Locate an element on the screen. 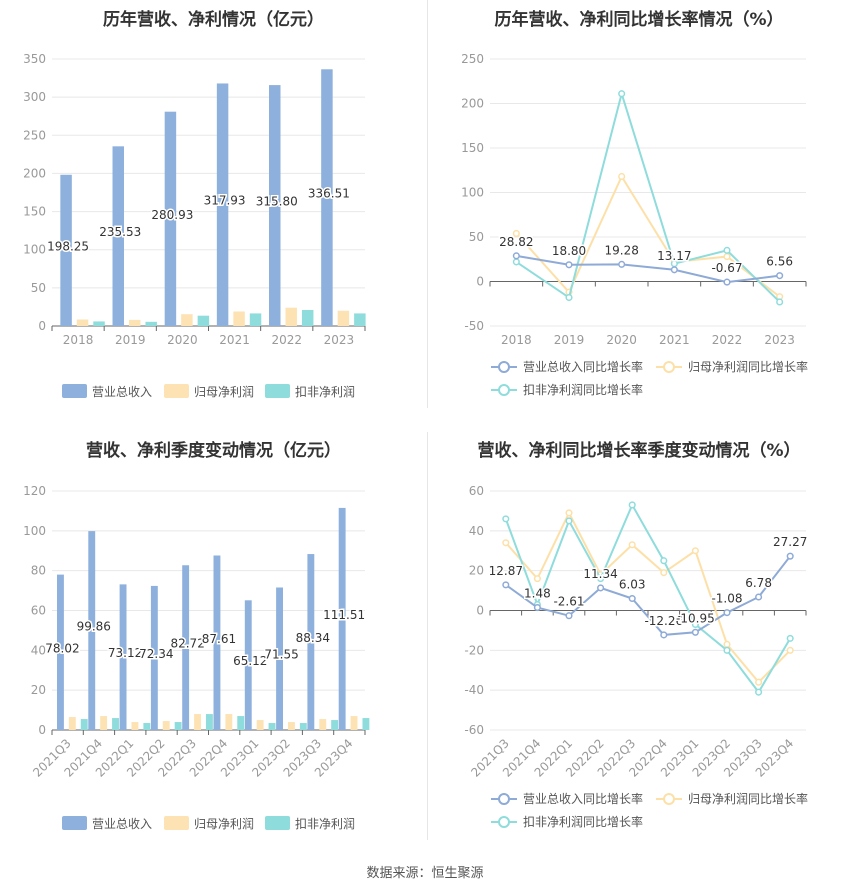 Image resolution: width=850 pixels, height=891 pixels. data-label: 19.28 is located at coordinates (621, 250).